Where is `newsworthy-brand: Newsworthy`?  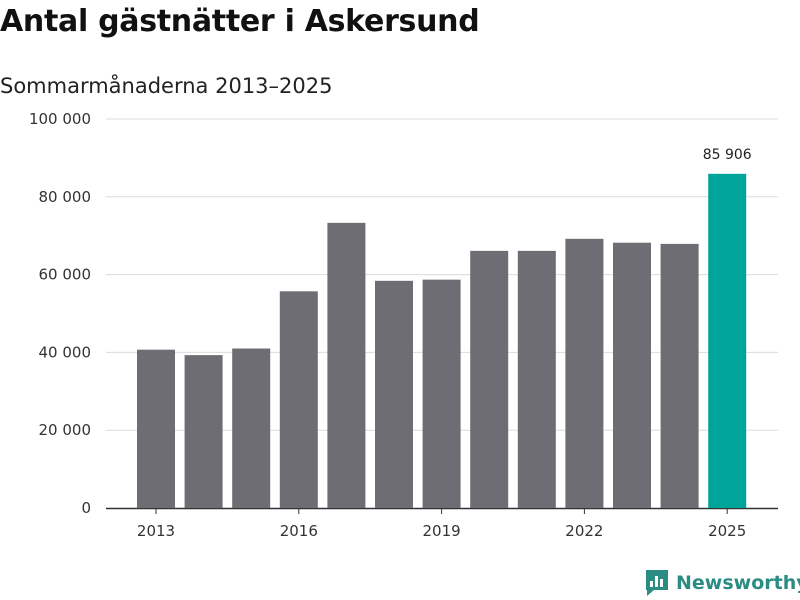
newsworthy-brand: Newsworthy is located at coordinates (722, 583).